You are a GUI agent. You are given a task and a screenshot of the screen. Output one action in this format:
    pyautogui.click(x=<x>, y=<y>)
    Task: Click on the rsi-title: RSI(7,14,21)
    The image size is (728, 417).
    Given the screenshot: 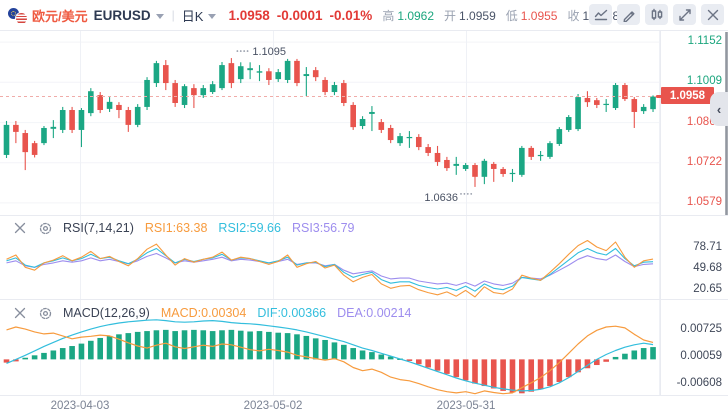 What is the action you would take?
    pyautogui.click(x=98, y=228)
    